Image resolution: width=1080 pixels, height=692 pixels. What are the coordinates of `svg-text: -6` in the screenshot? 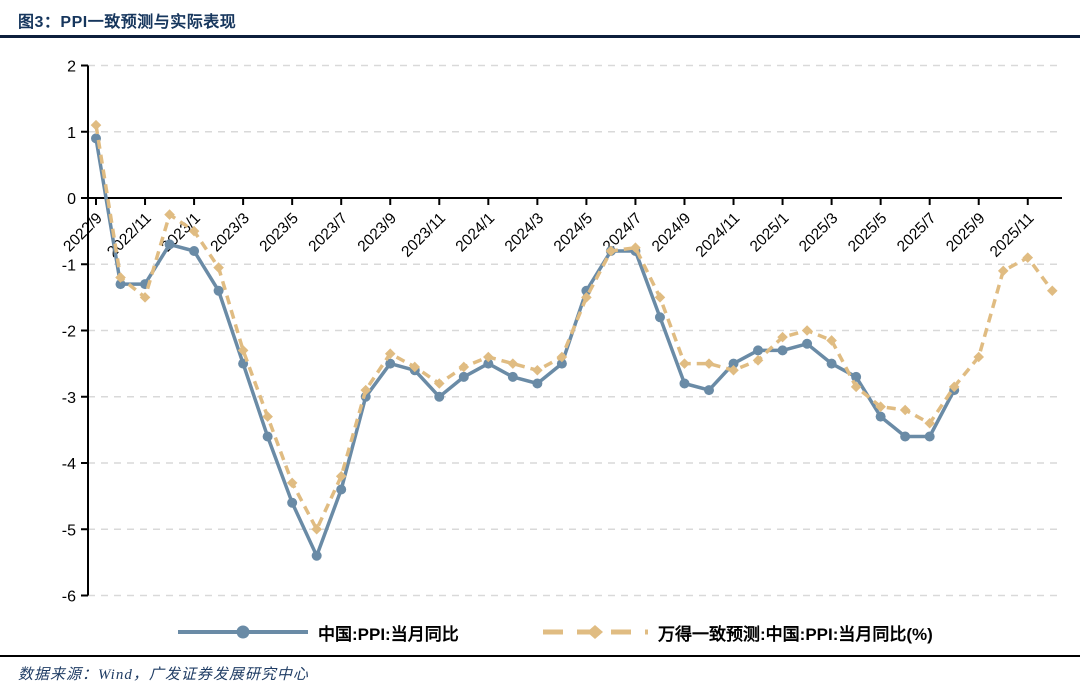 It's located at (69, 597).